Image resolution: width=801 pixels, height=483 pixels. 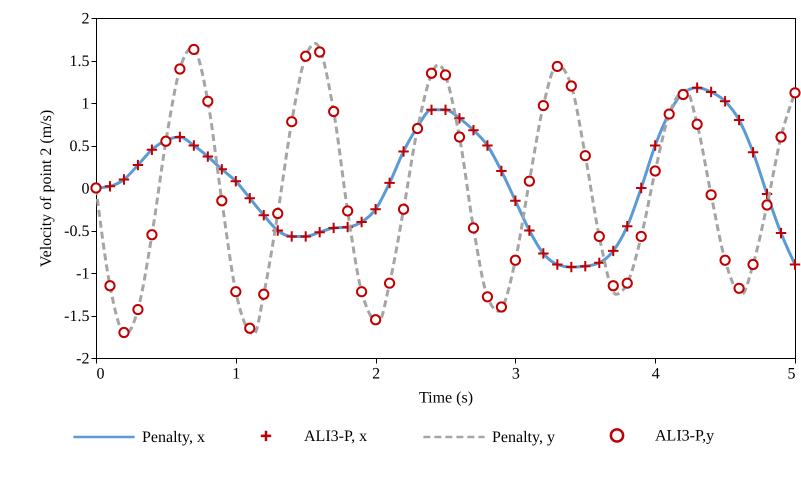 What do you see at coordinates (86, 189) in the screenshot?
I see `y-tick-label: 0` at bounding box center [86, 189].